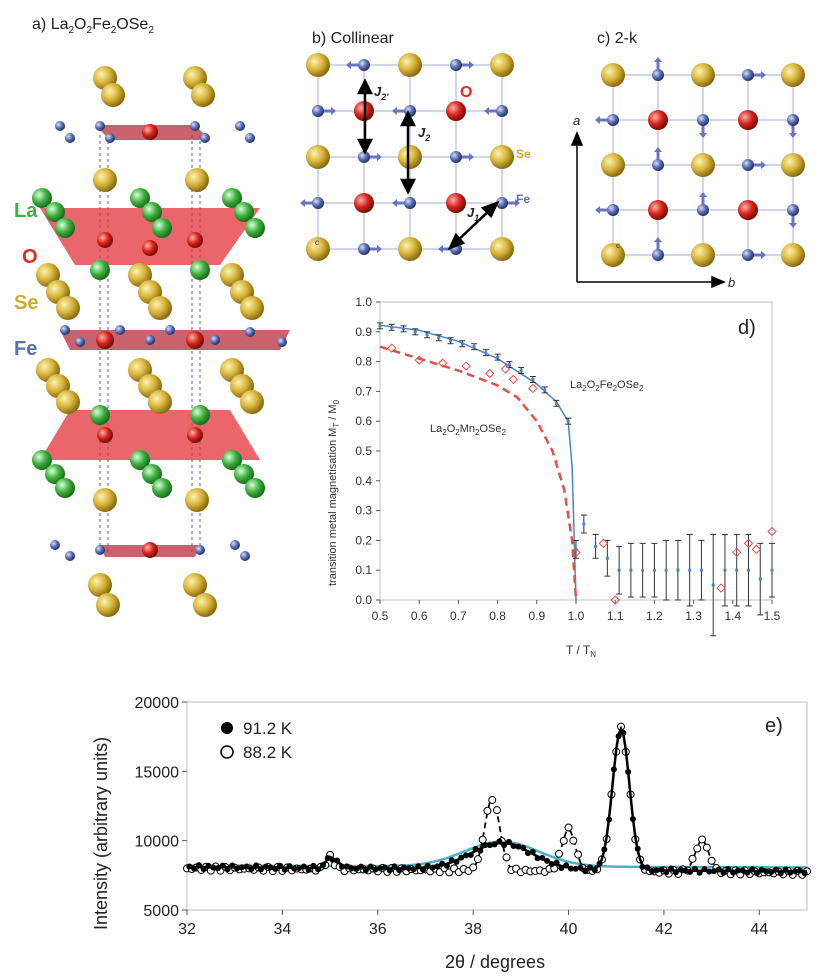 Image resolution: width=830 pixels, height=979 pixels. What do you see at coordinates (364, 203) in the screenshot?
I see `o-atom` at bounding box center [364, 203].